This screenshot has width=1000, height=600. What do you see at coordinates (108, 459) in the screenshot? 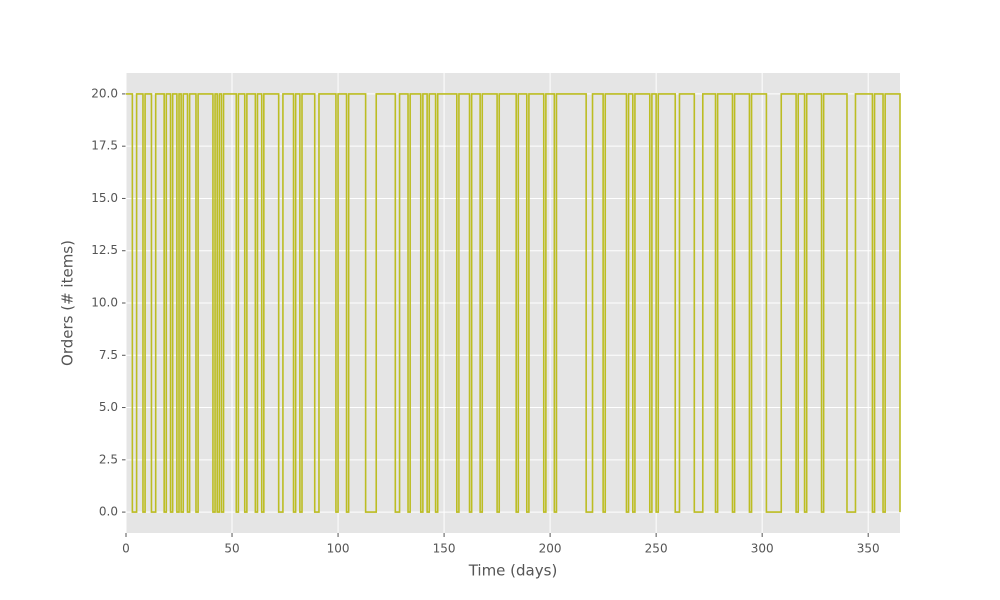
I see `y-tick-label: 2.5` at bounding box center [108, 459].